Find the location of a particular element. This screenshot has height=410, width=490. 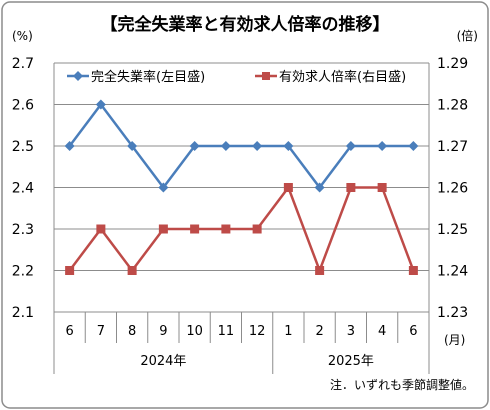

chart-title: 【完全失業率と有効求人倍率の推移】 is located at coordinates (245, 24).